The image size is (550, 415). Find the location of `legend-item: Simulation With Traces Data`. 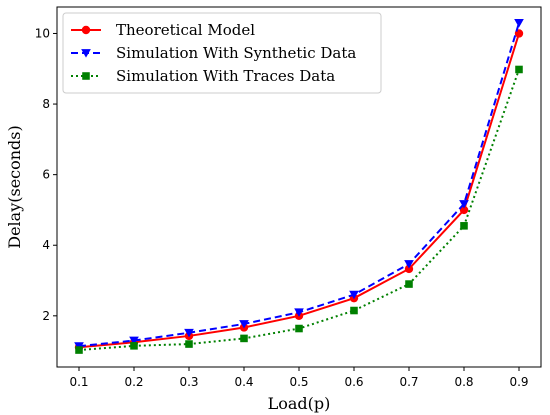

legend-item: Simulation With Traces Data is located at coordinates (203, 76).